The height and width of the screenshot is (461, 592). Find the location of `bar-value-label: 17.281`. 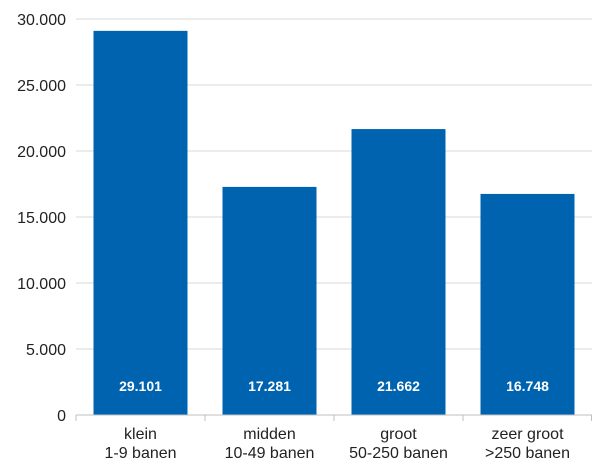

bar-value-label: 17.281 is located at coordinates (269, 386).